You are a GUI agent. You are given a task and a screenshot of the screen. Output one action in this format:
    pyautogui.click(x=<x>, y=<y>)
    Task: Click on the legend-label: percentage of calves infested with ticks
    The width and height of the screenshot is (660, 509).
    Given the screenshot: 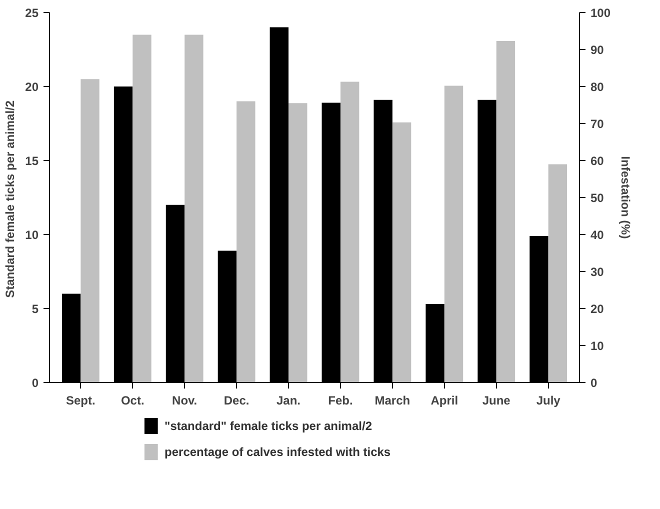 What is the action you would take?
    pyautogui.click(x=277, y=452)
    